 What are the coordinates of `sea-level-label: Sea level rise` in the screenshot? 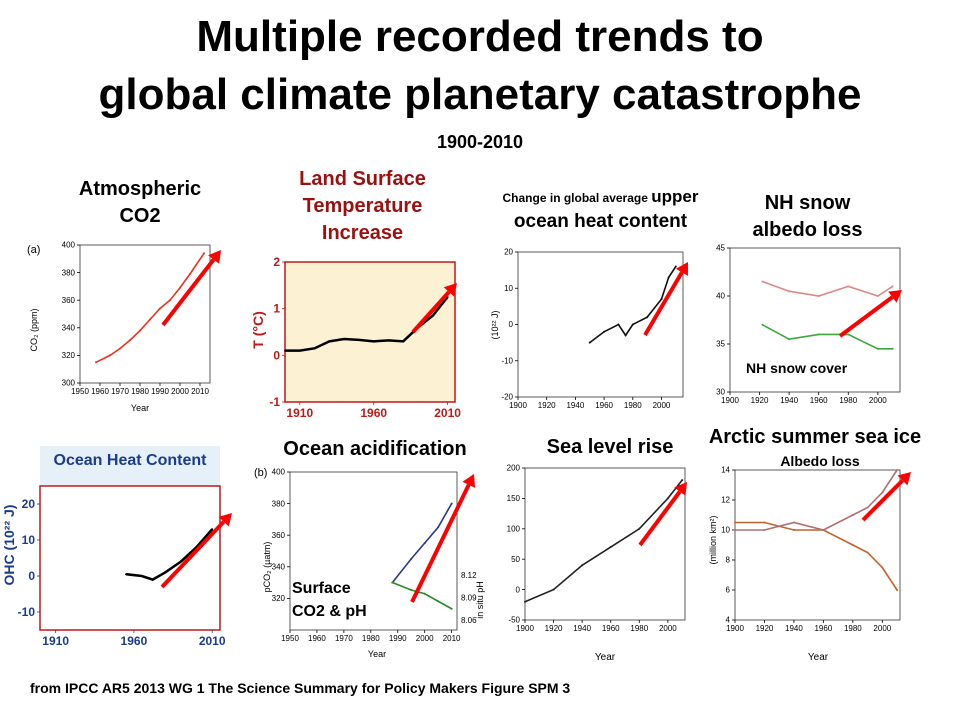 It's located at (610, 447).